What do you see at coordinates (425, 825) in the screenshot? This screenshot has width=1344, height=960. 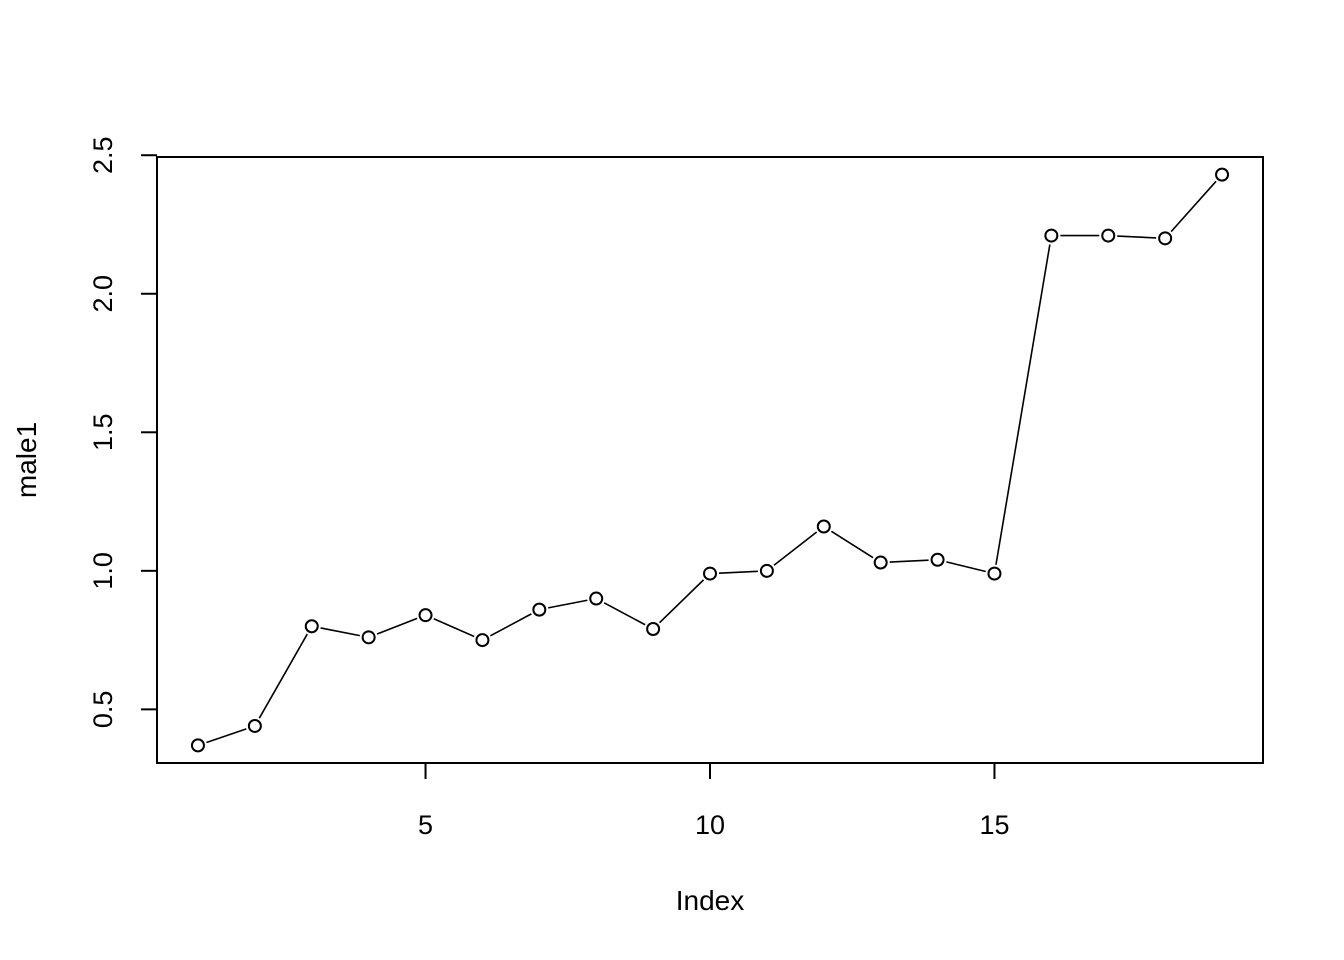 I see `x-tick-label: 5` at bounding box center [425, 825].